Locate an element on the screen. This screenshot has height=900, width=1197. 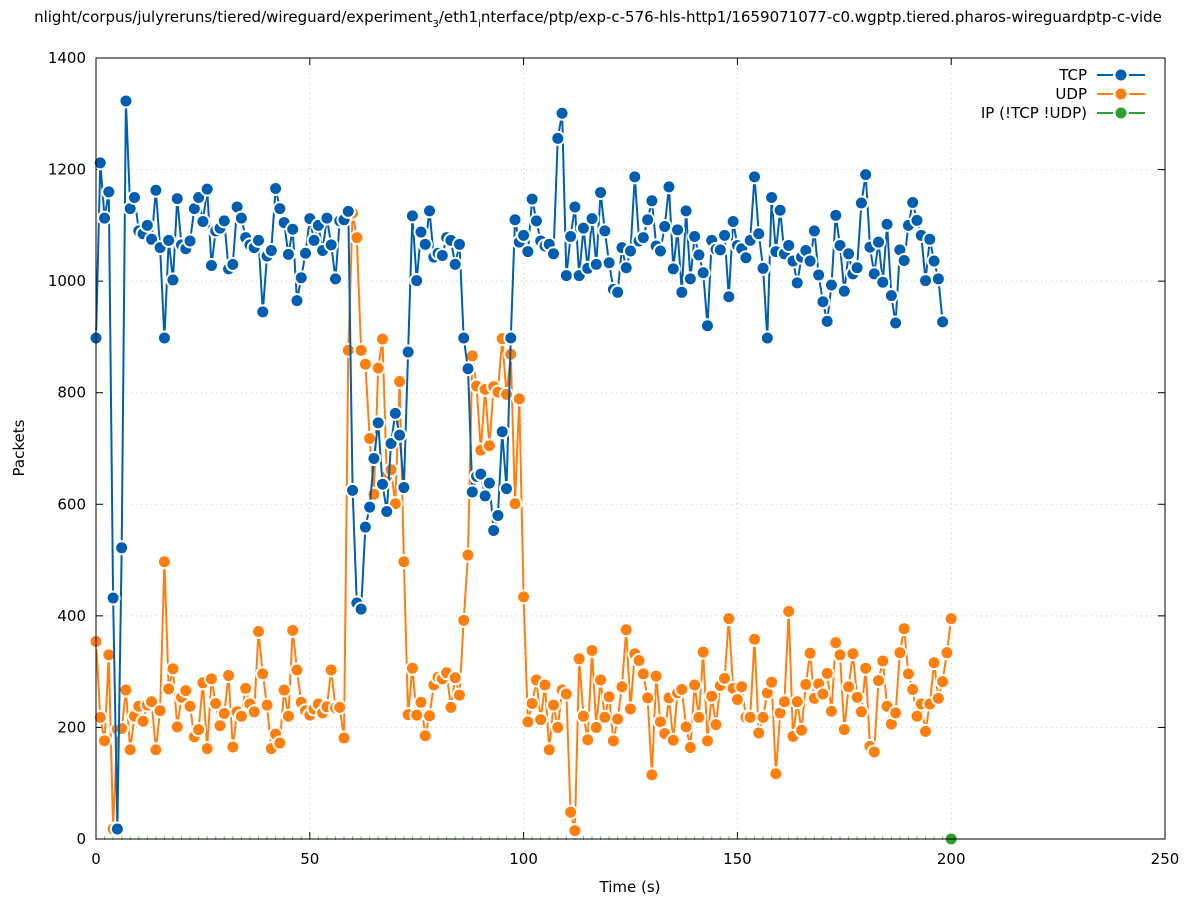
legend-marker is located at coordinates (1121, 94).